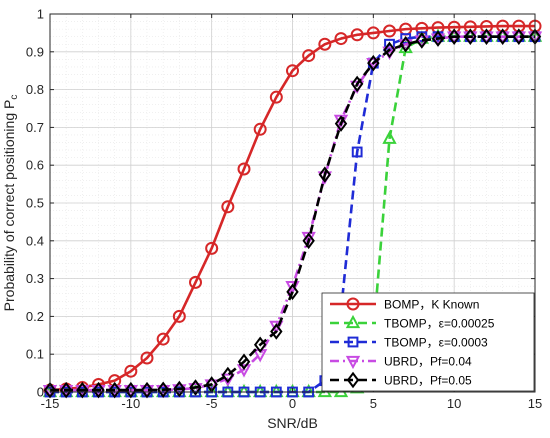 The height and width of the screenshot is (438, 550). I want to click on y-tick-label: 0.5, so click(35, 203).